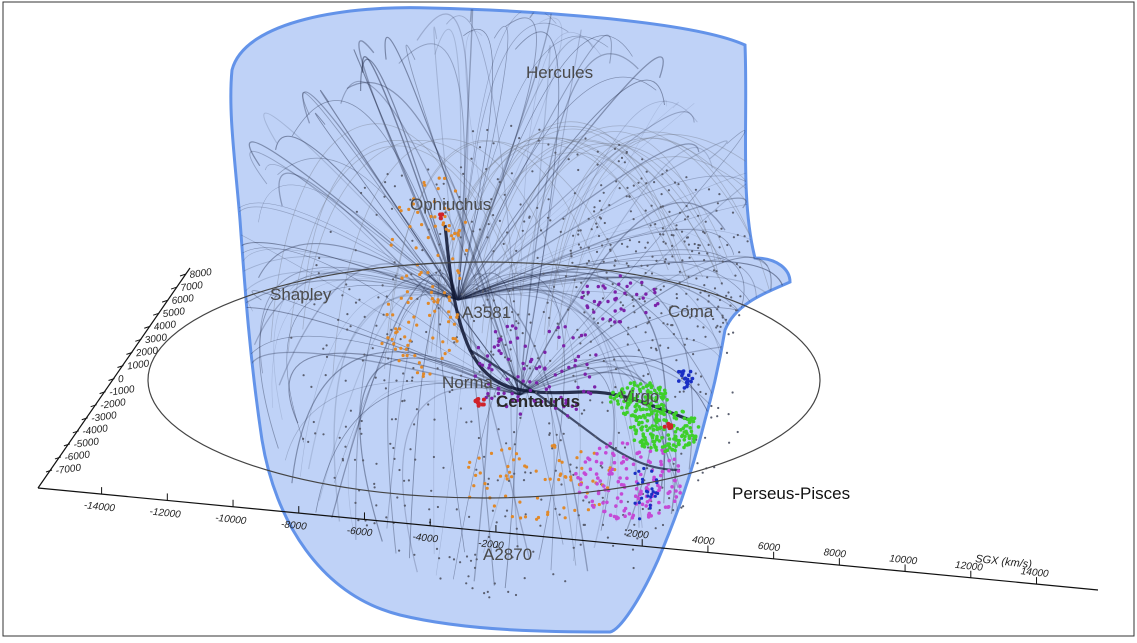 This screenshot has height=643, width=1137. Describe the element at coordinates (174, 288) in the screenshot. I see `vertical-axis-tick` at that location.